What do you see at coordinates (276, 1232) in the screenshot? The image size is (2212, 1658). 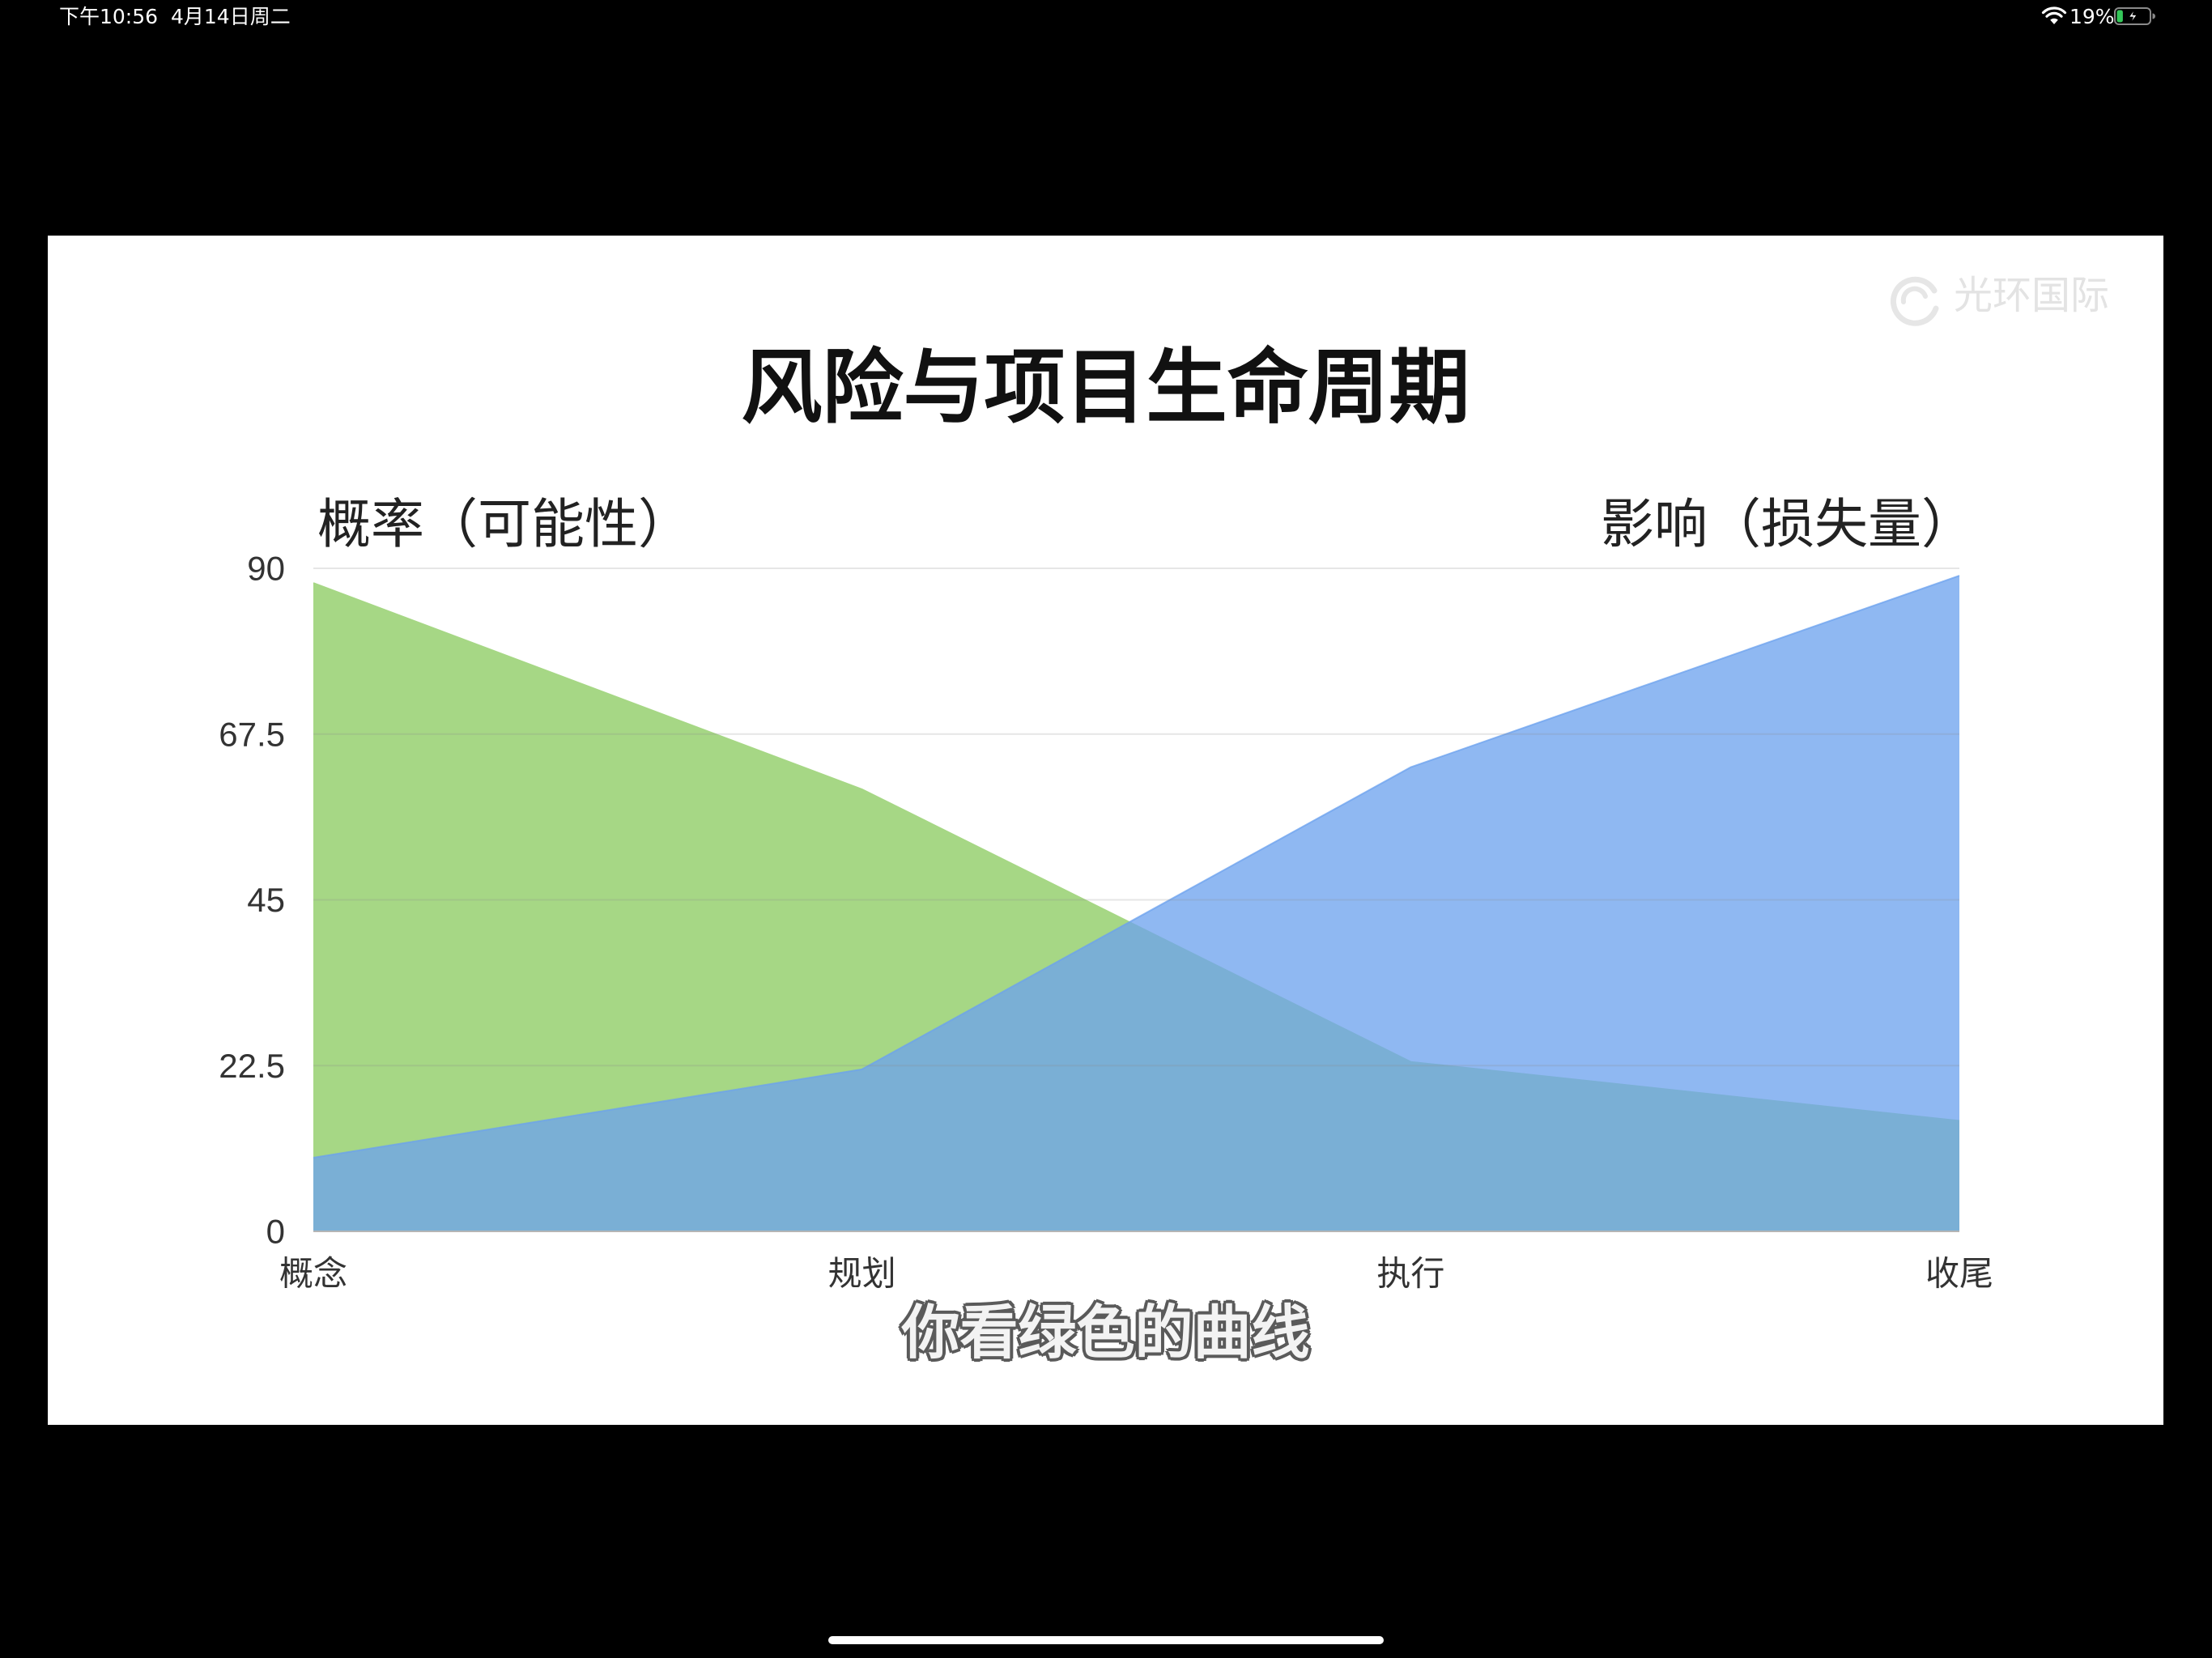 I see `y-tick-label: 0` at bounding box center [276, 1232].